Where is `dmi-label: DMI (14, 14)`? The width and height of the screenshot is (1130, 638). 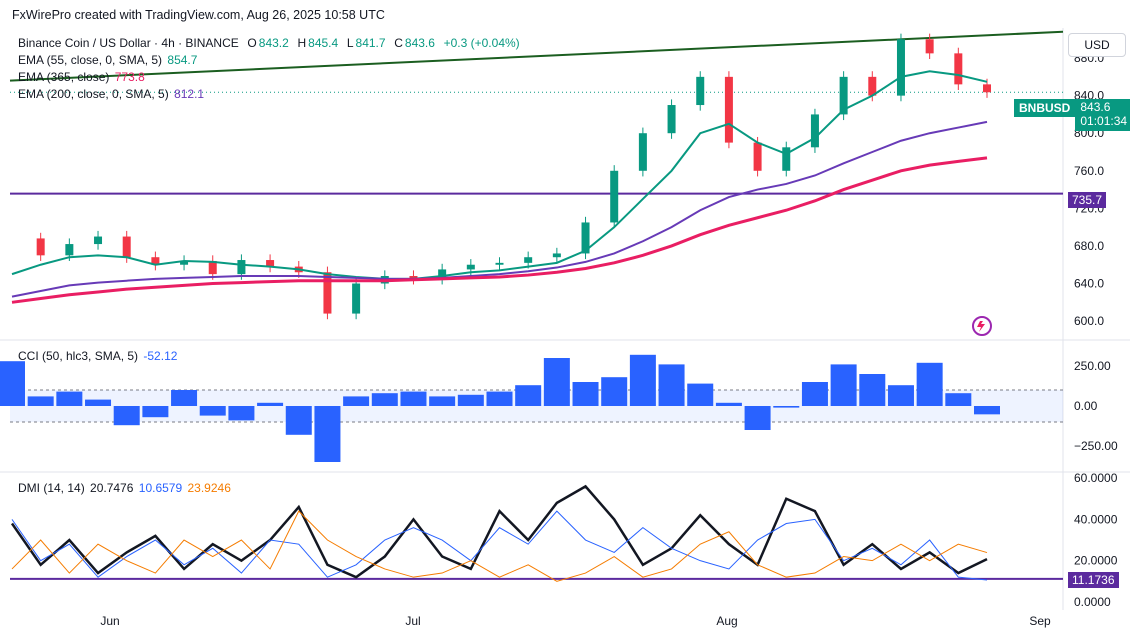
dmi-label: DMI (14, 14) is located at coordinates (51, 488).